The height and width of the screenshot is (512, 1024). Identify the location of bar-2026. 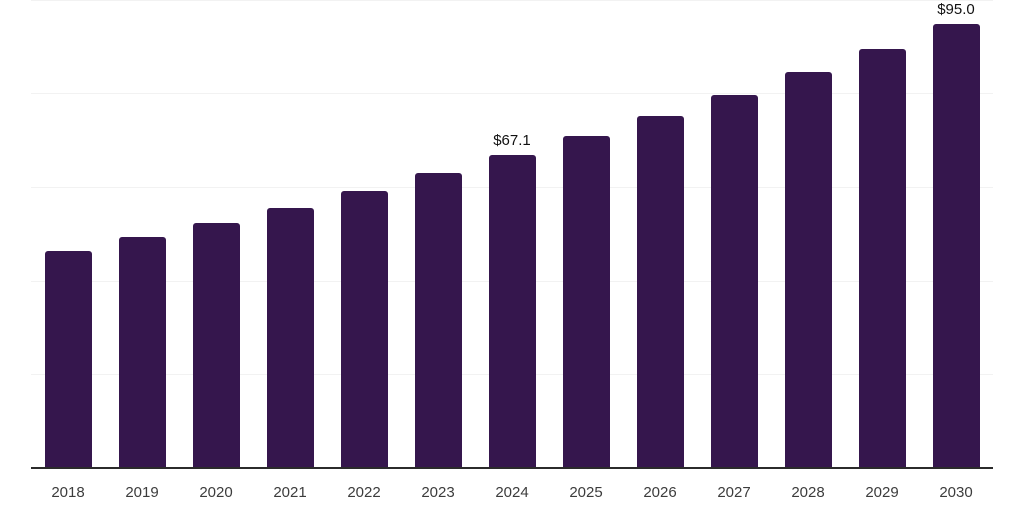
(660, 292).